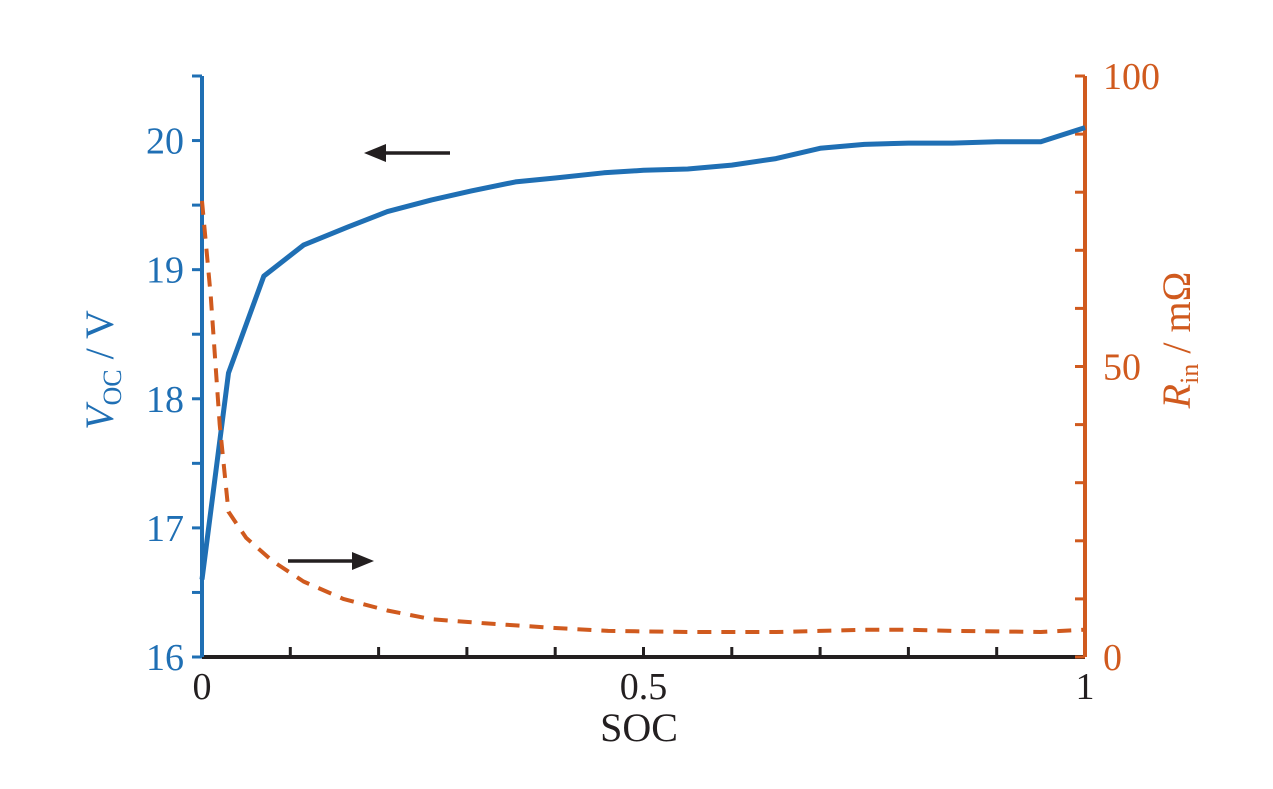  Describe the element at coordinates (165, 271) in the screenshot. I see `left-y-tick-label: 19` at that location.